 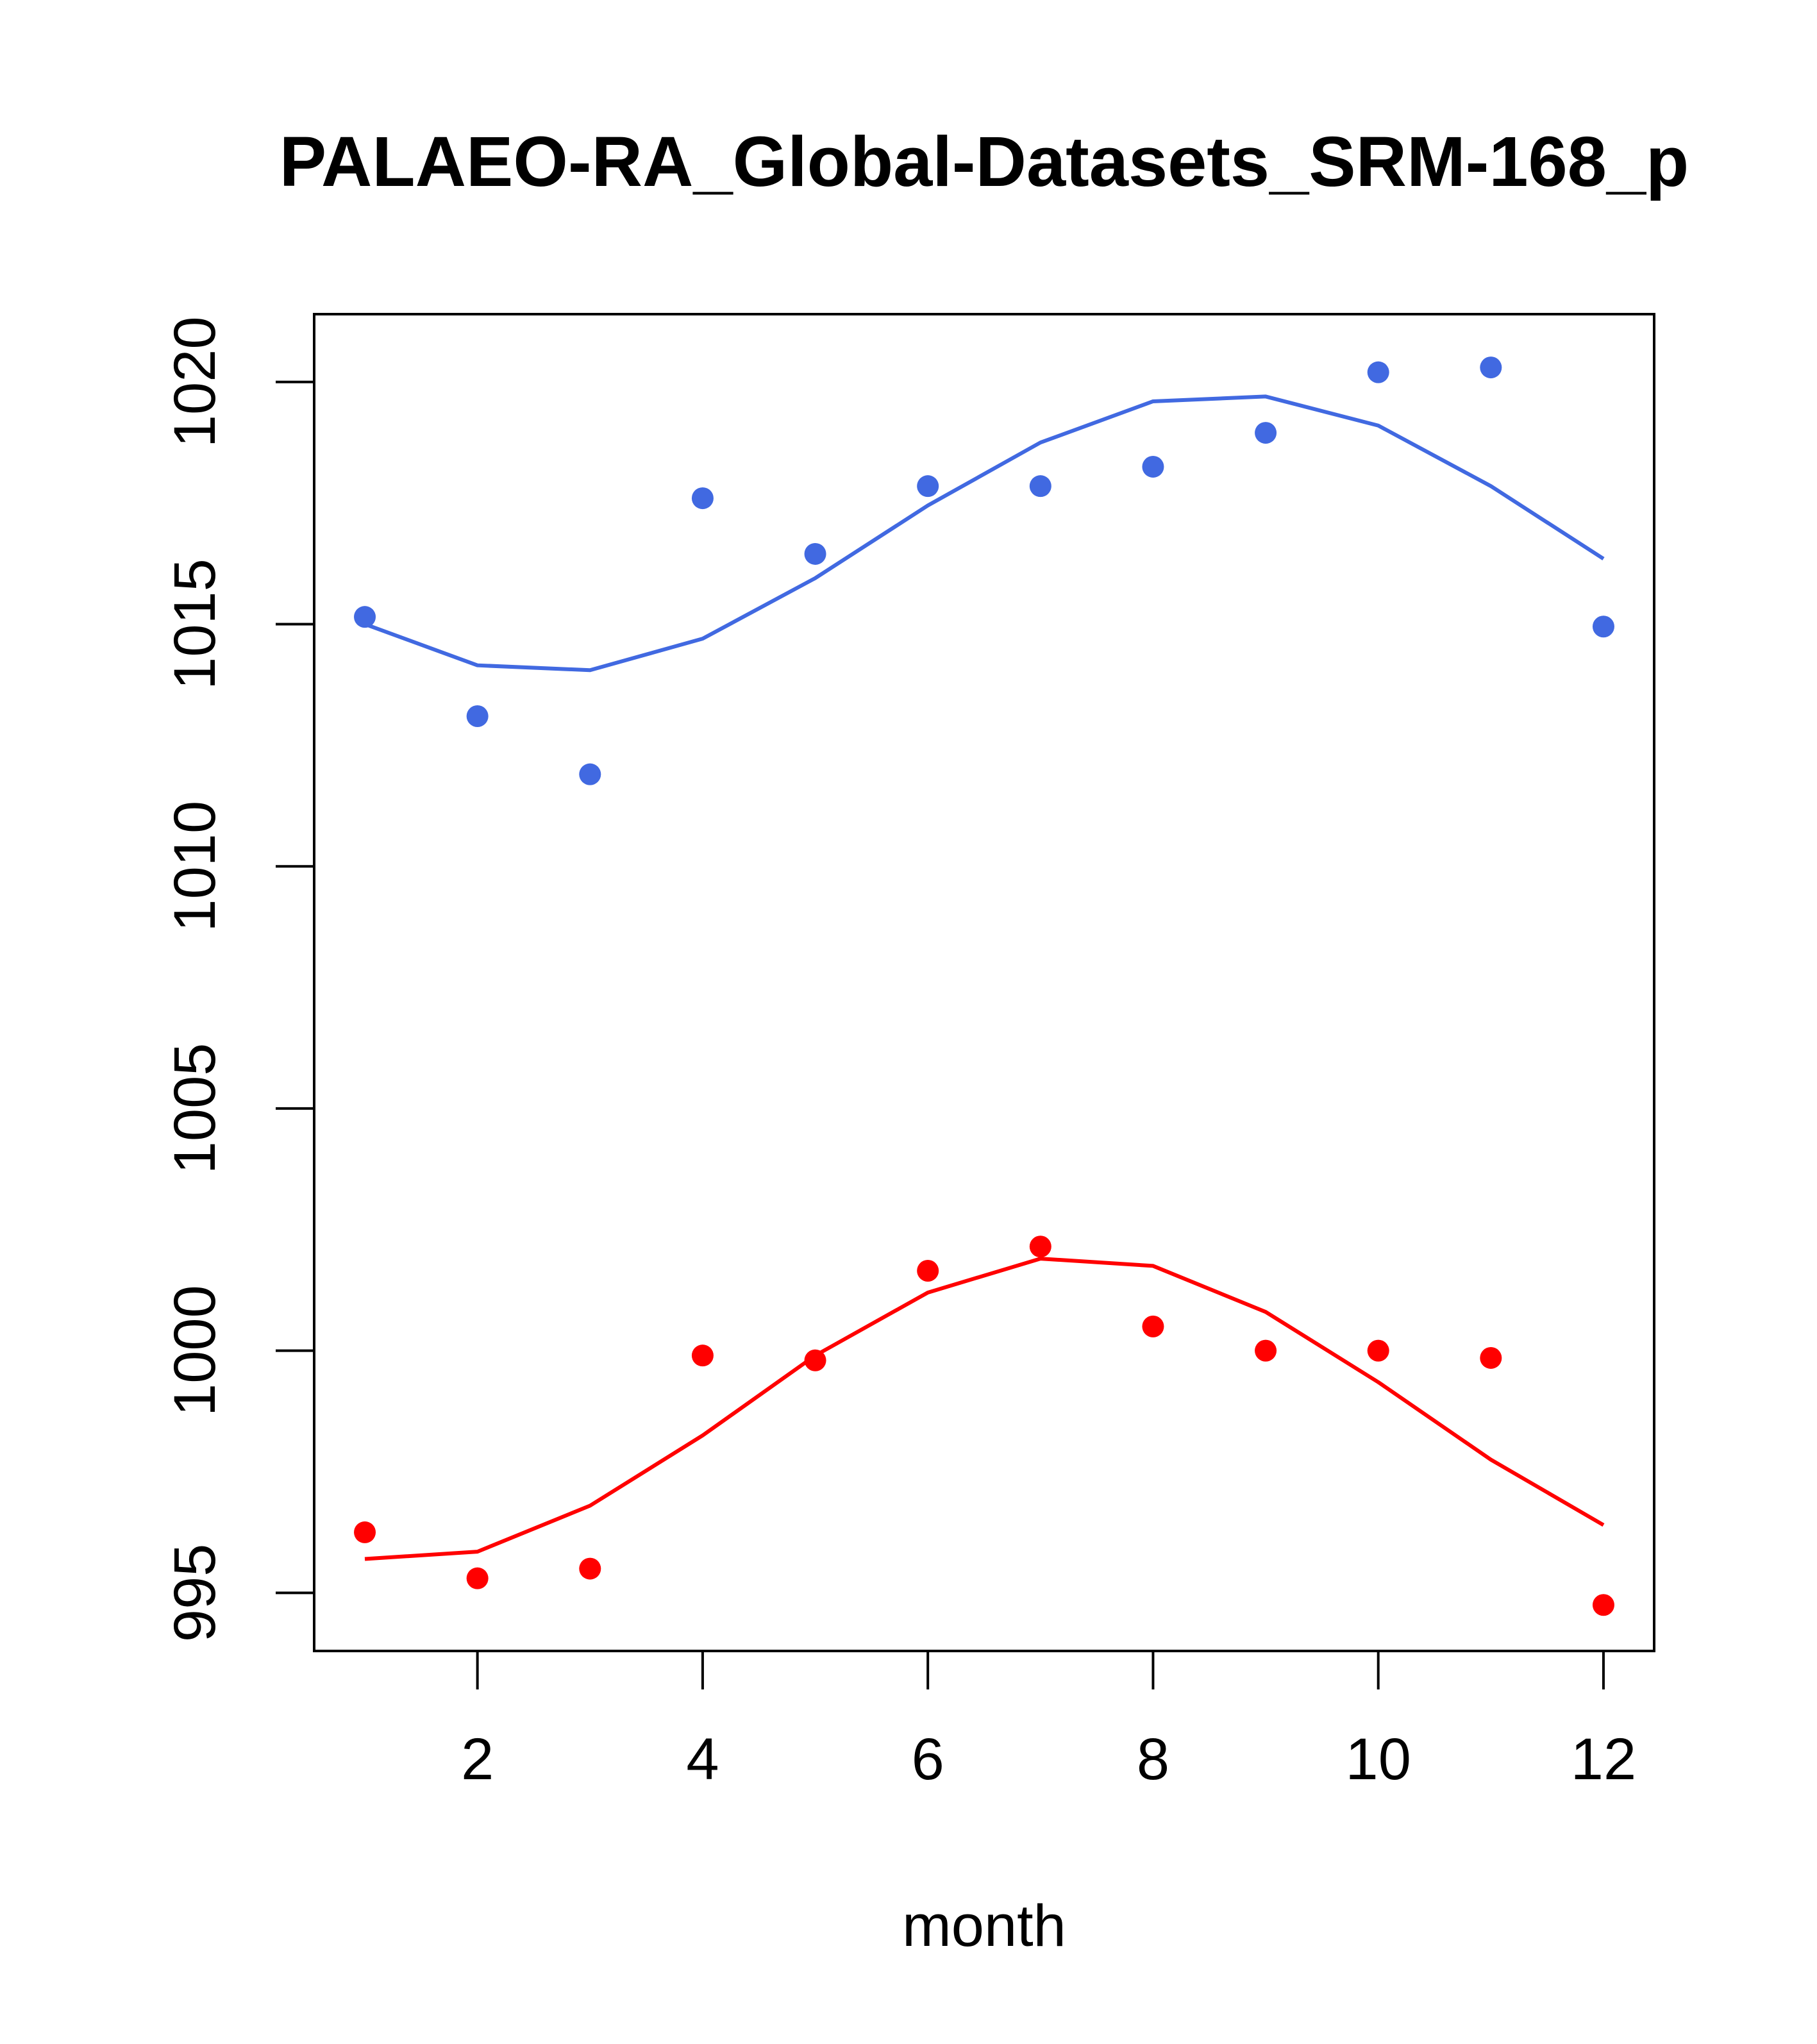 I want to click on y-tick-label-4: 1015, so click(x=195, y=624).